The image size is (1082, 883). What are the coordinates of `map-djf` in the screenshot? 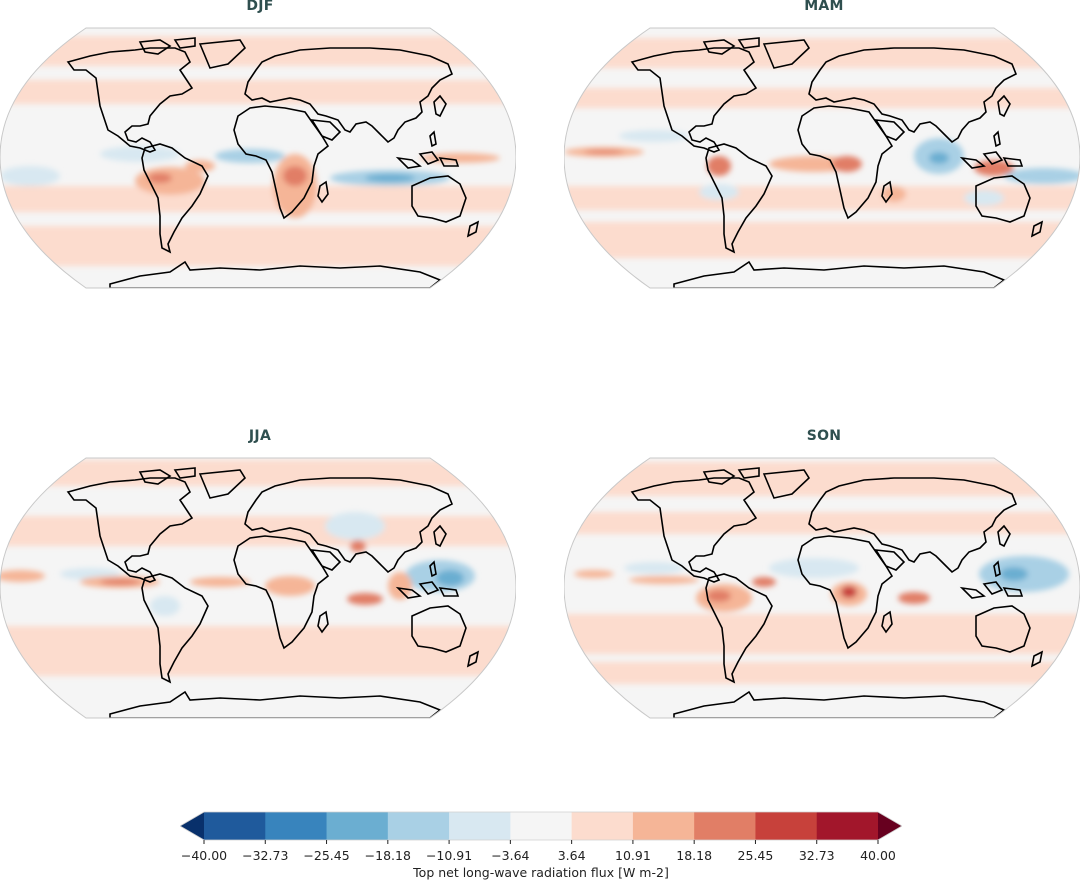 It's located at (258, 158).